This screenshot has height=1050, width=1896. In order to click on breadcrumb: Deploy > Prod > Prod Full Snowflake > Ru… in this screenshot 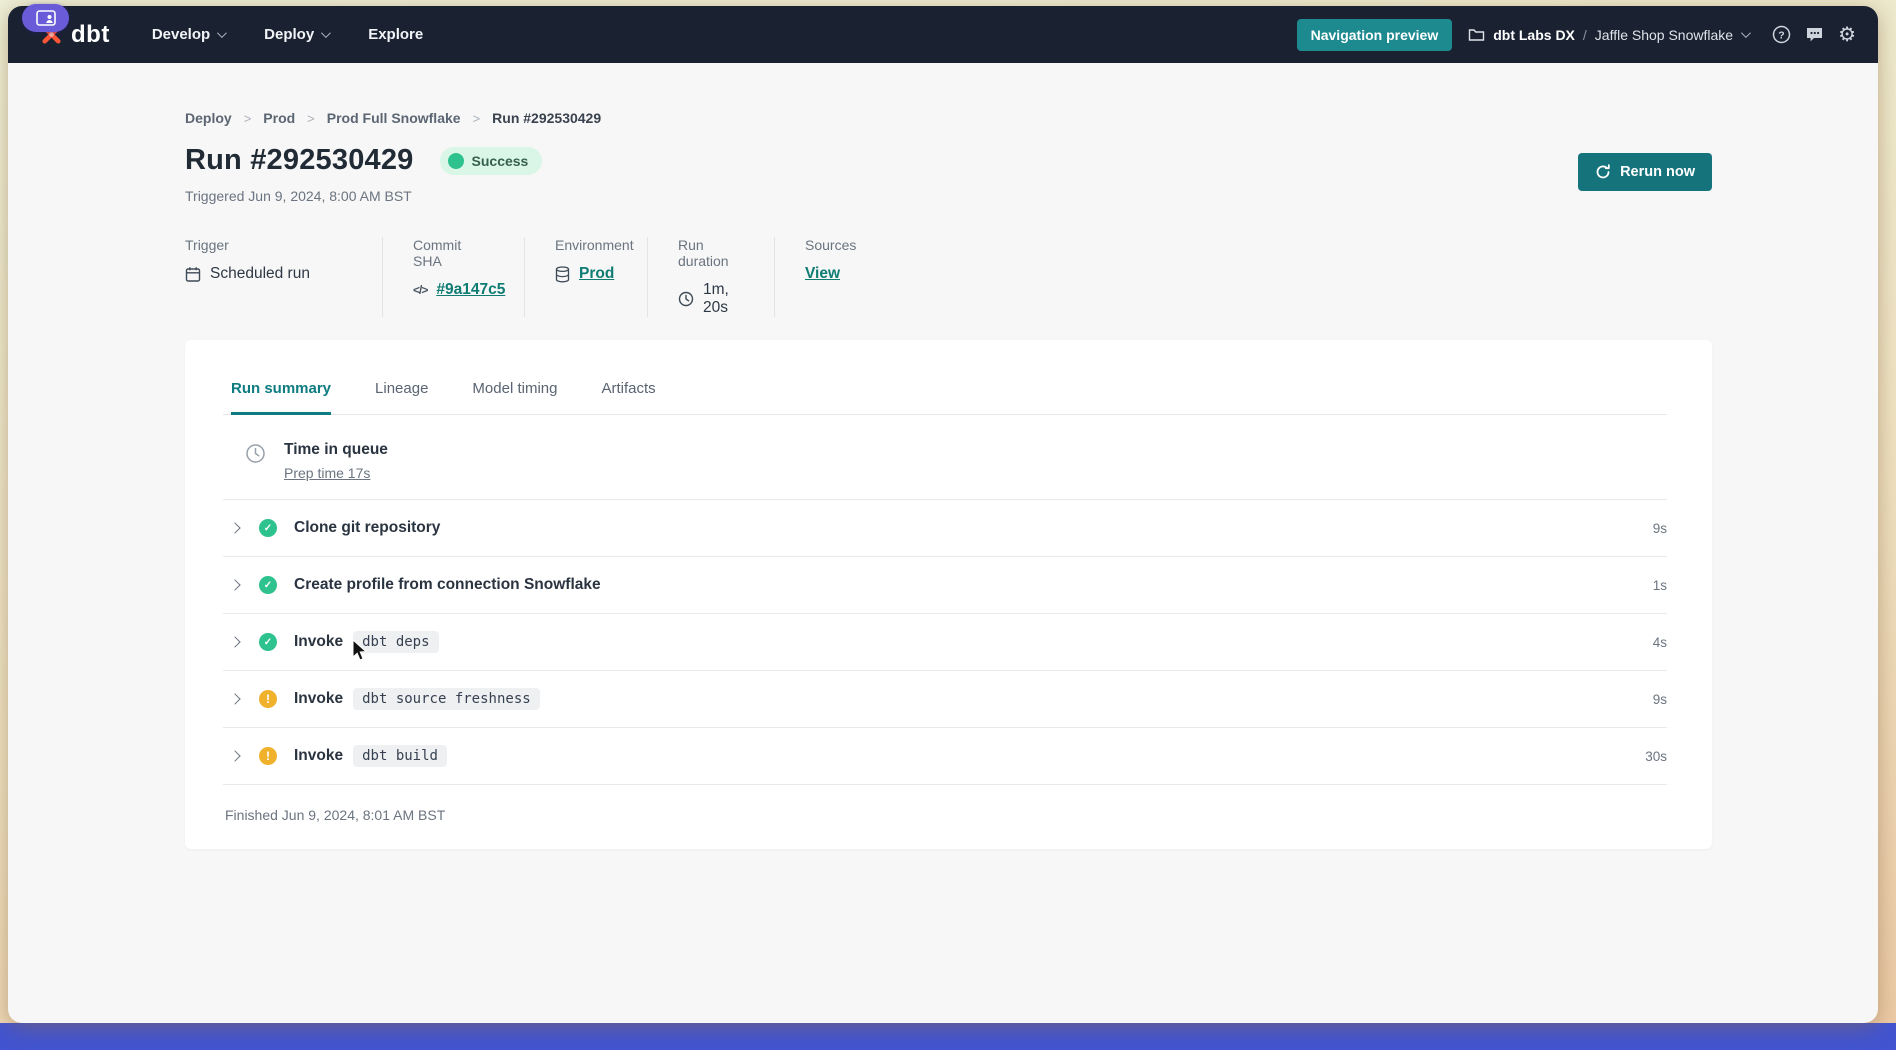, I will do `click(948, 118)`.